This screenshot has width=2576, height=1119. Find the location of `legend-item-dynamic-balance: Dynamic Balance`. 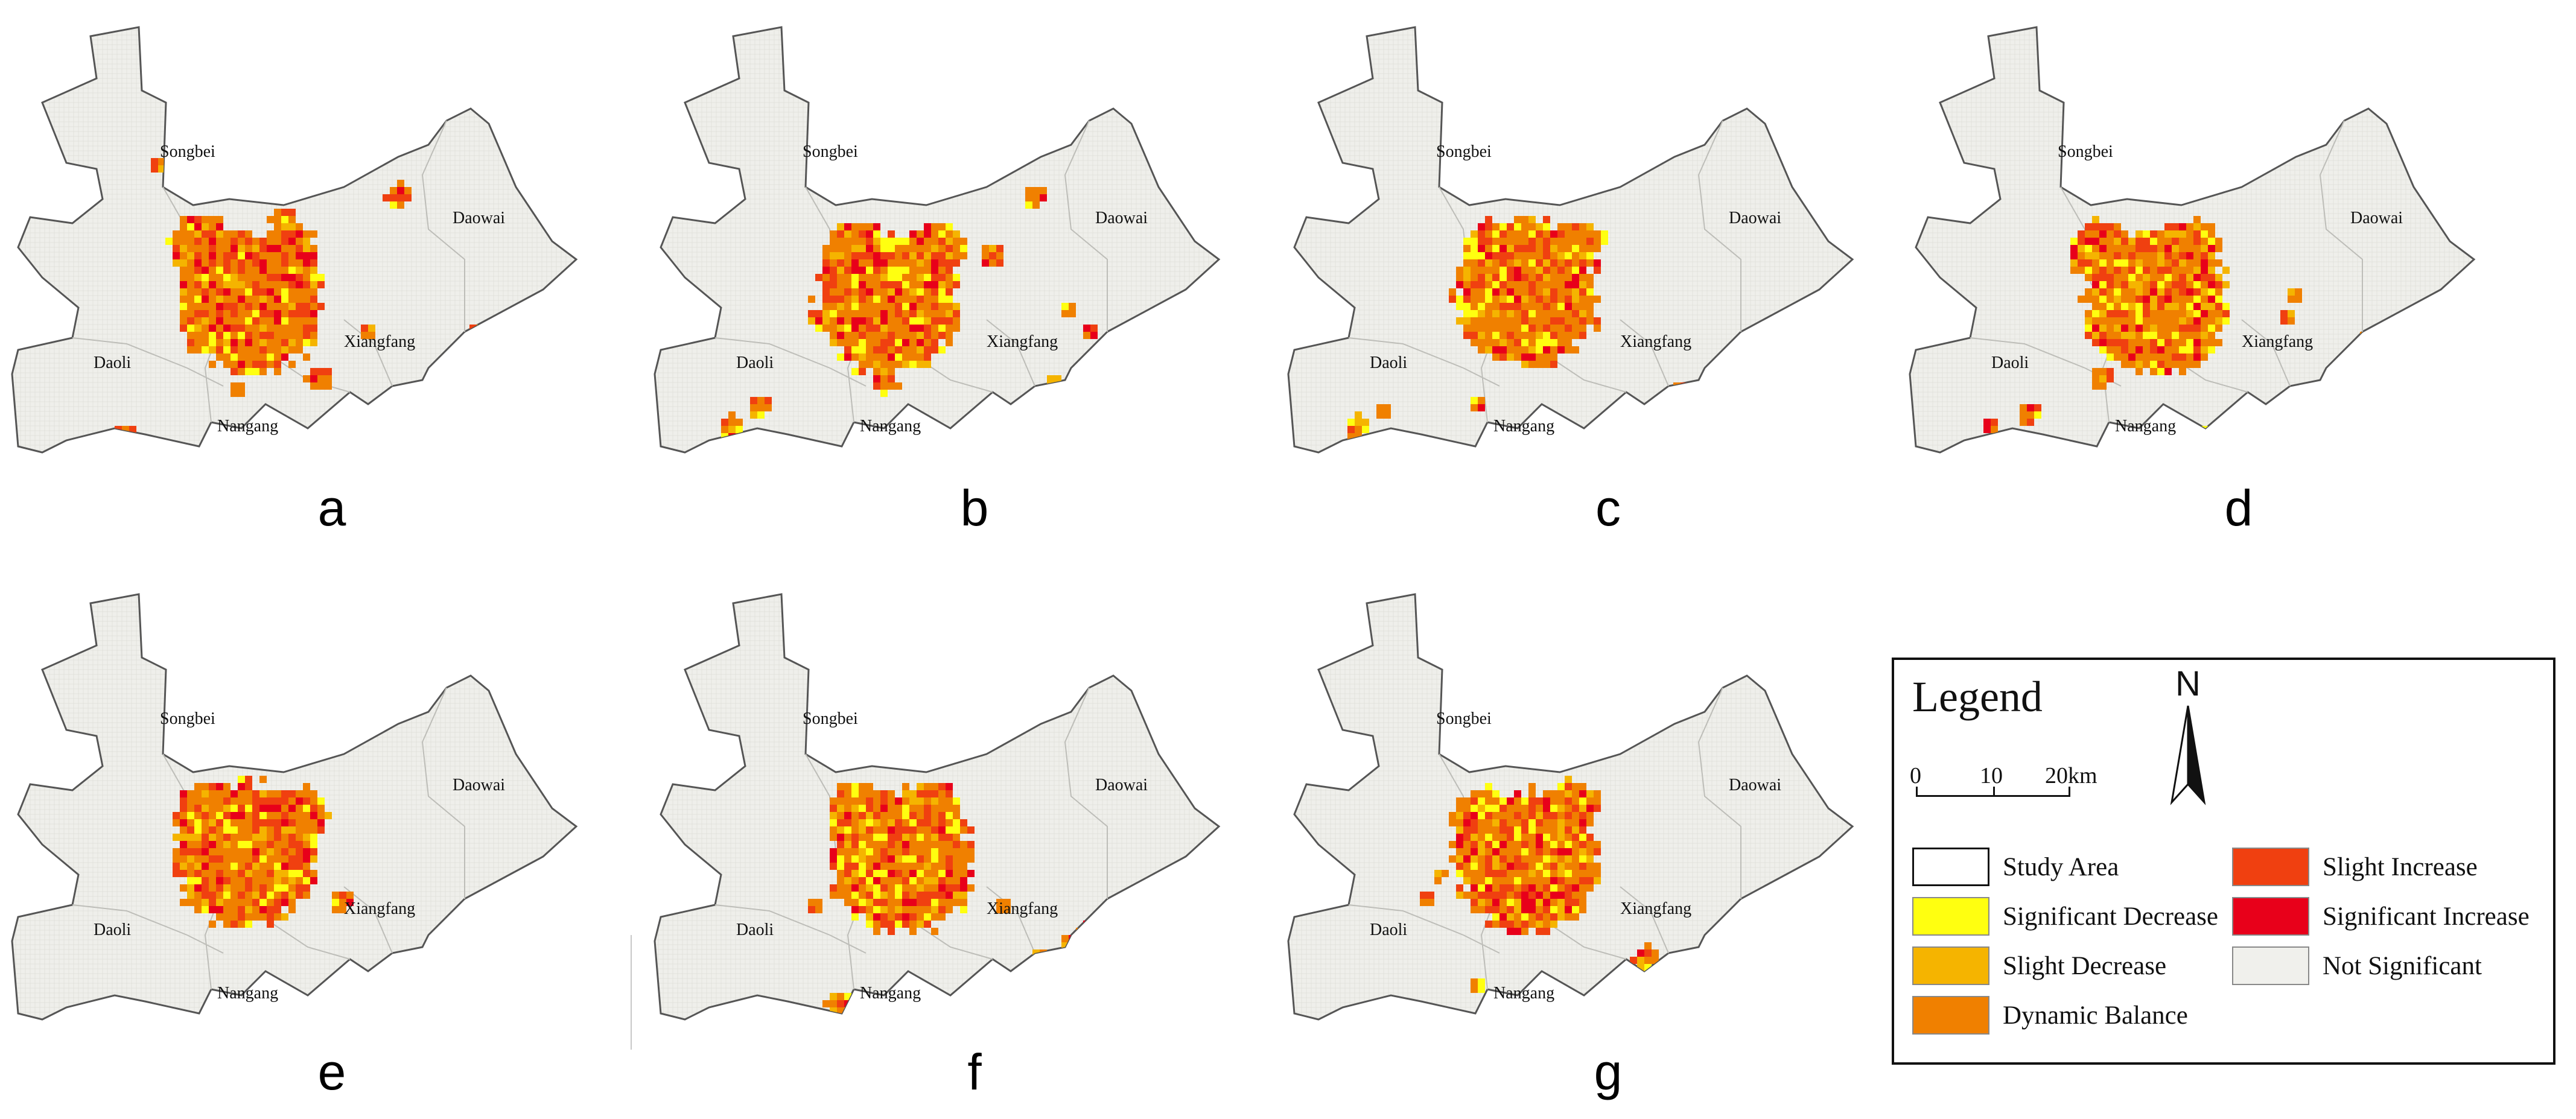

legend-item-dynamic-balance: Dynamic Balance is located at coordinates (2050, 1015).